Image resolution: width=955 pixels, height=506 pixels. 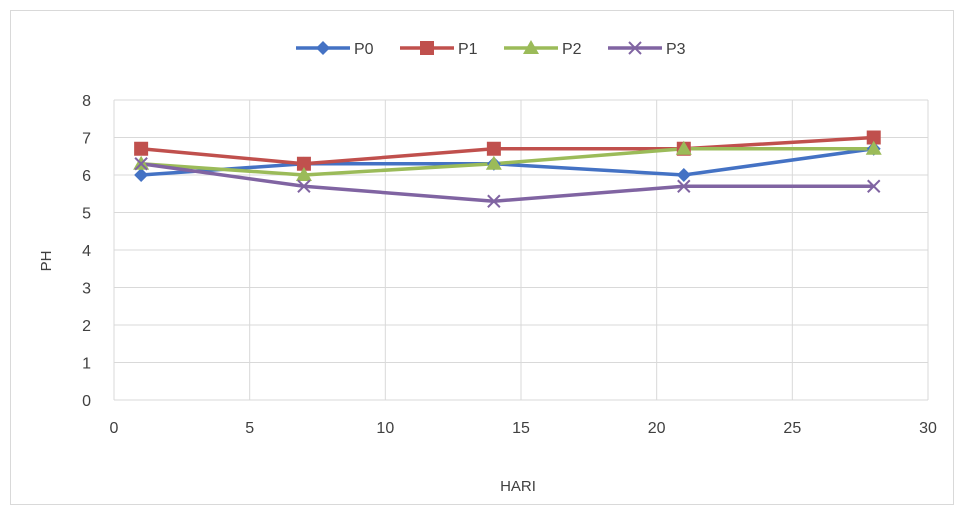 What do you see at coordinates (114, 428) in the screenshot?
I see `x-tick-label: 0` at bounding box center [114, 428].